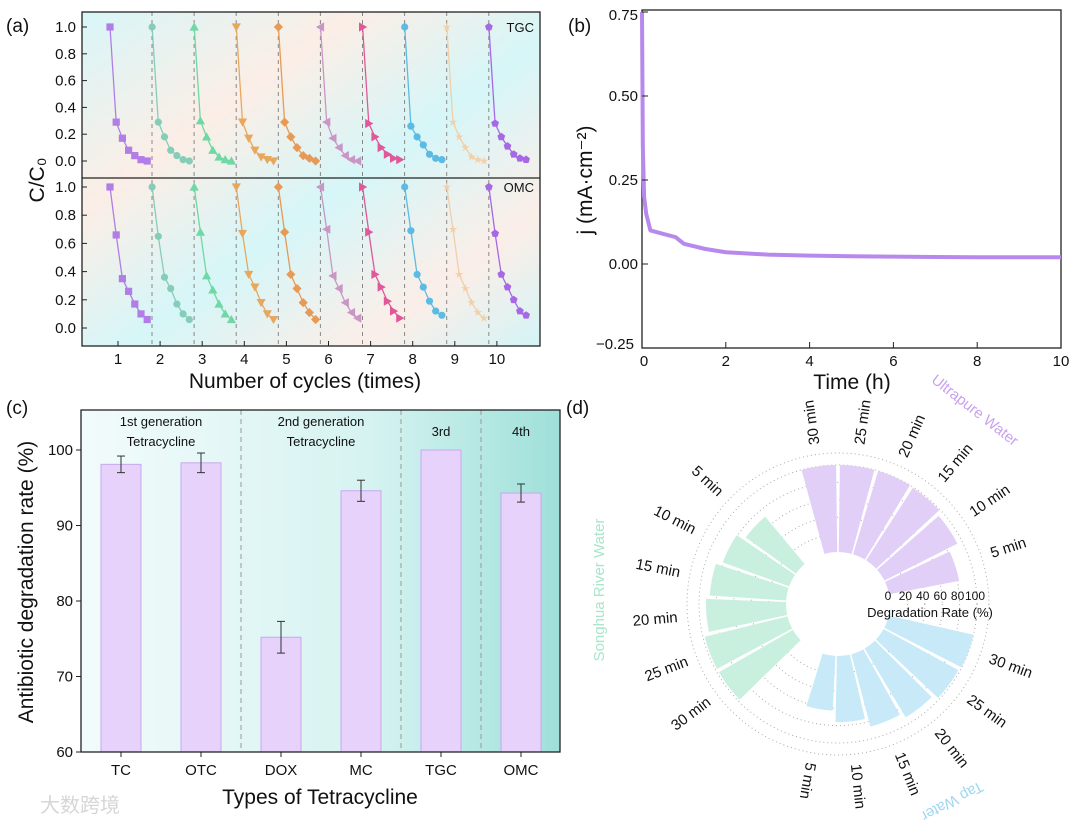 The width and height of the screenshot is (1080, 826). What do you see at coordinates (455, 359) in the screenshot?
I see `x-tick-label: 9` at bounding box center [455, 359].